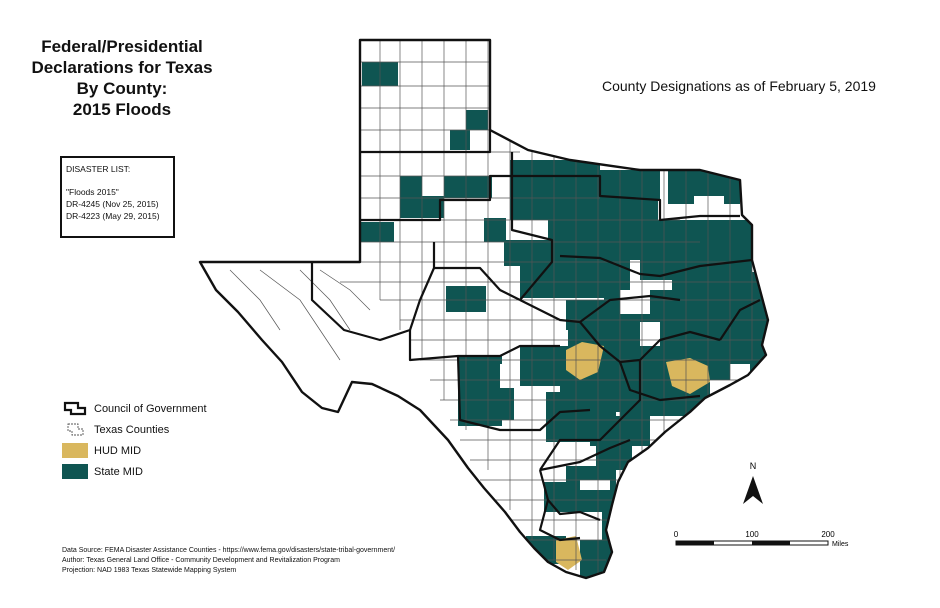  Describe the element at coordinates (75, 429) in the screenshot. I see `county-outline-icon` at that location.